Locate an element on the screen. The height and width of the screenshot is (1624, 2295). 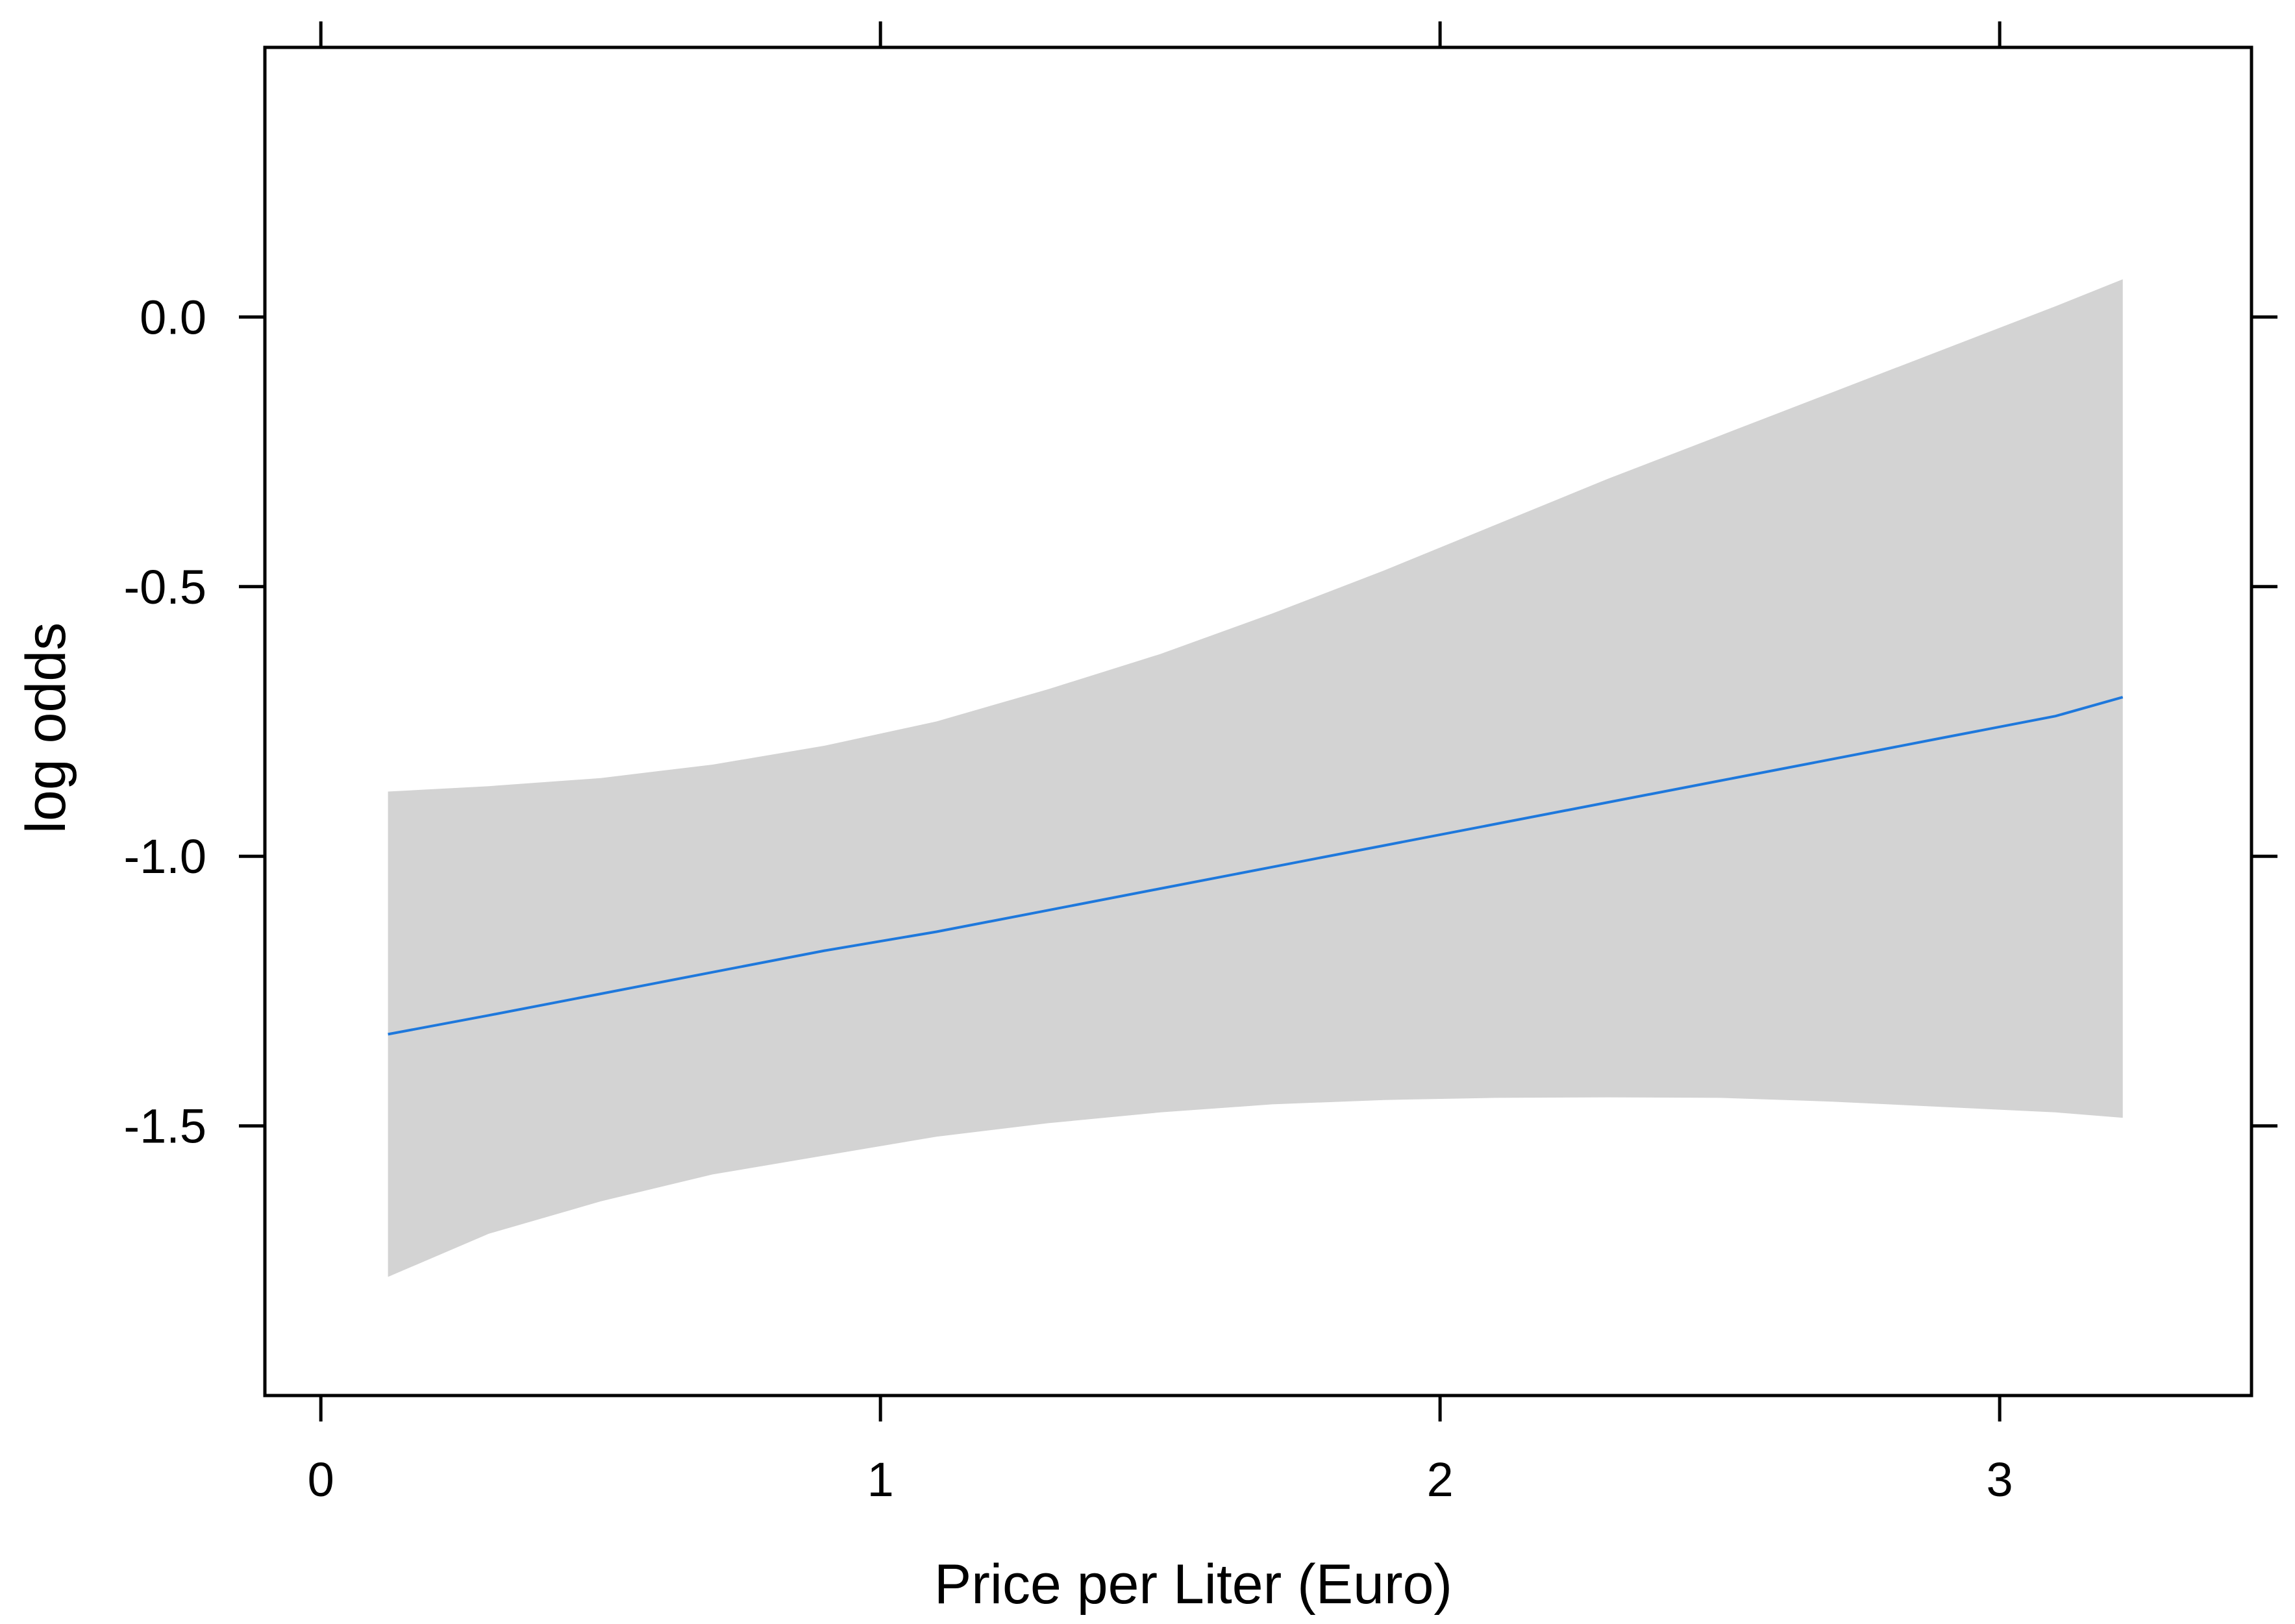
y-tick-label: -1.0 is located at coordinates (164, 856).